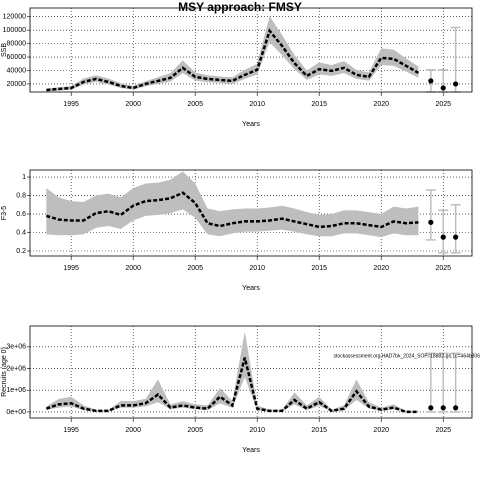 The height and width of the screenshot is (480, 480). I want to click on y-tick-label: 0.2, so click(21, 251).